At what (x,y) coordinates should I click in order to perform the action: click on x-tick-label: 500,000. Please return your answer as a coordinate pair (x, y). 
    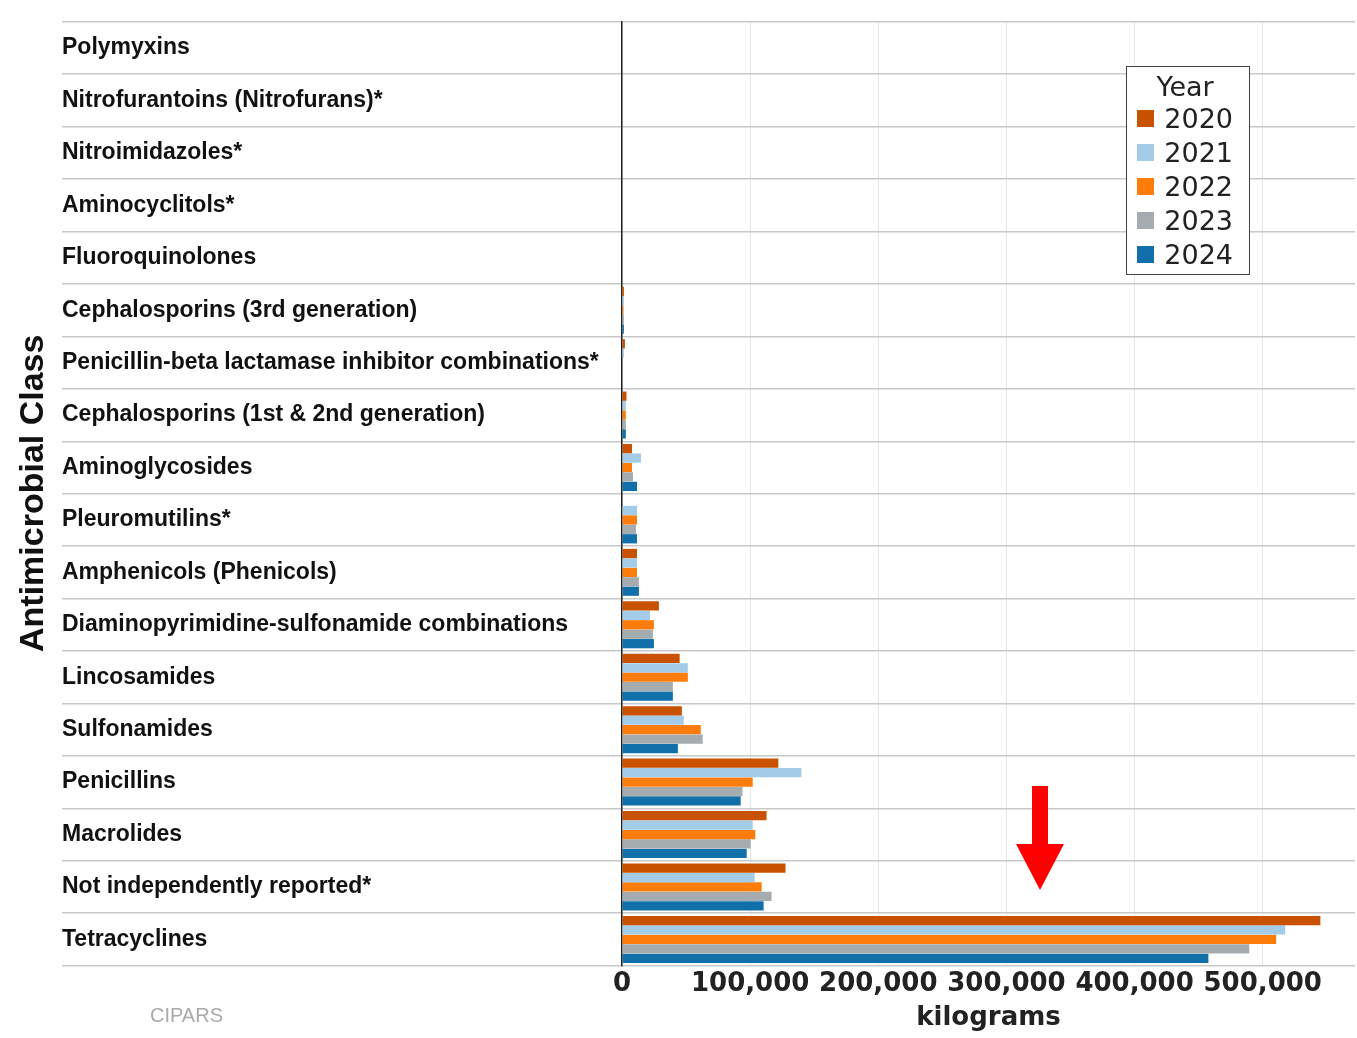
    Looking at the image, I should click on (1262, 981).